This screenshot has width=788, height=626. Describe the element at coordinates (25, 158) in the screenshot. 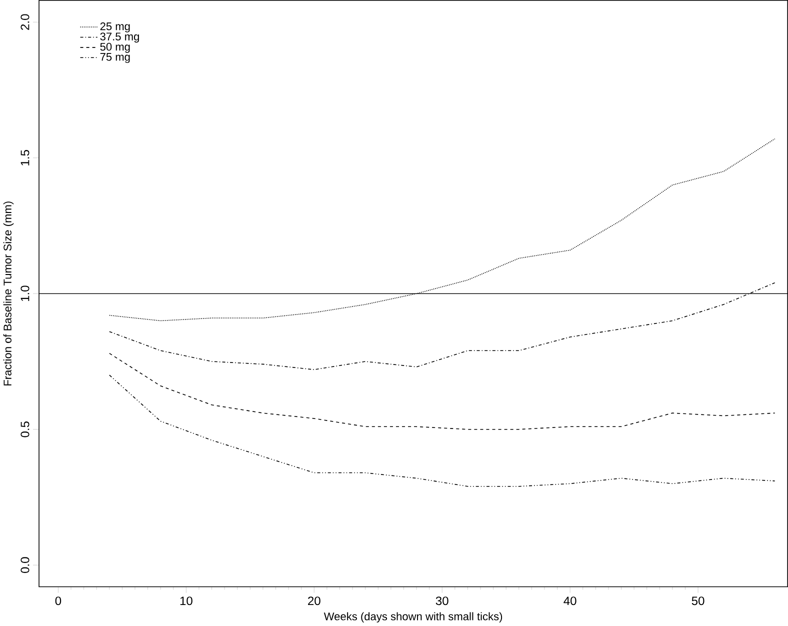

I see `y-tick-label: 1.5` at that location.